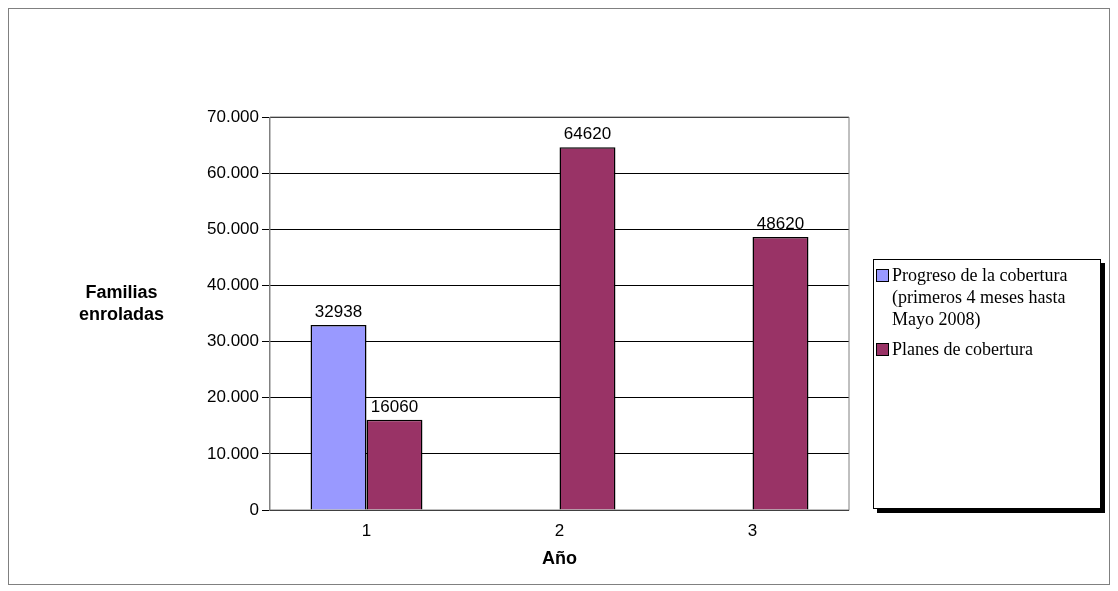  I want to click on y-tick-label: 0, so click(254, 509).